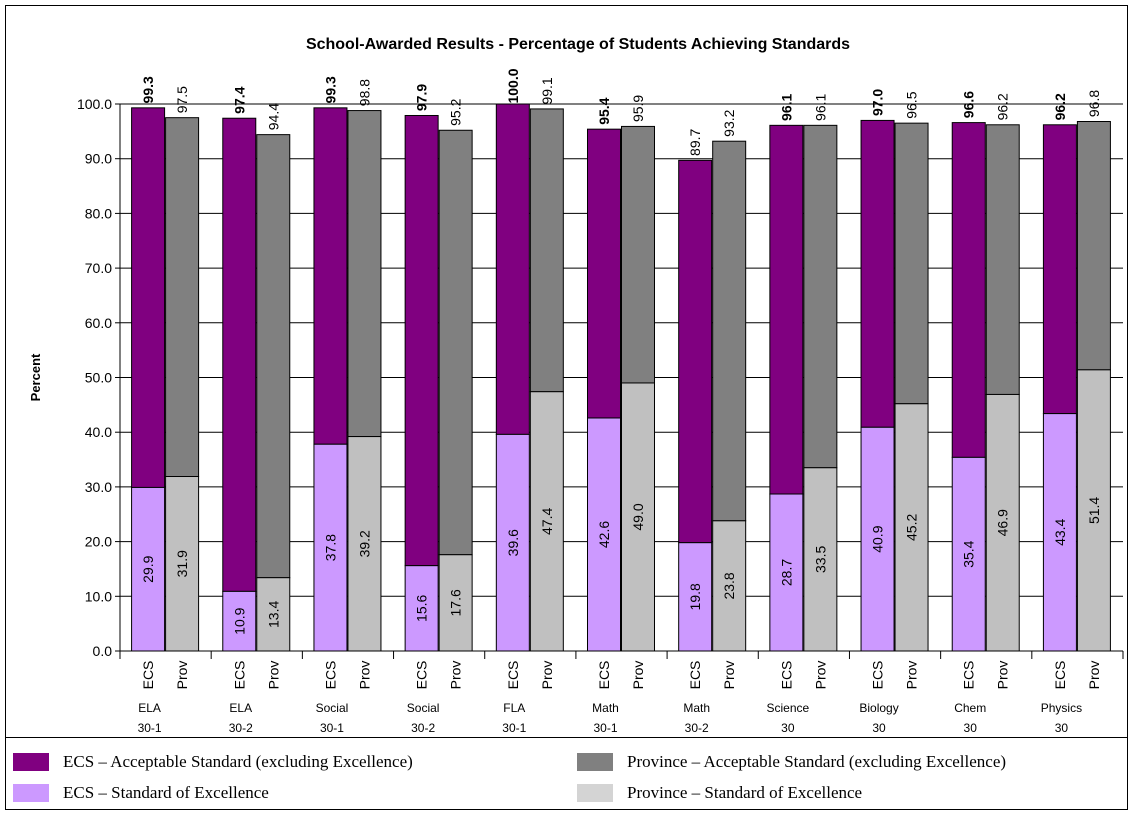 This screenshot has width=1133, height=815. Describe the element at coordinates (1003, 522) in the screenshot. I see `prov-excellence-label: 46.9` at that location.